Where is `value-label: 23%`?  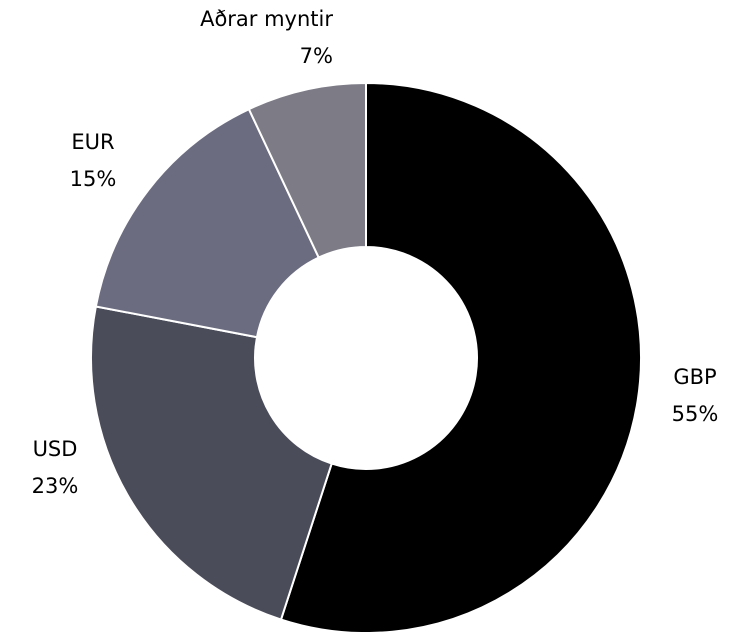 value-label: 23% is located at coordinates (55, 486).